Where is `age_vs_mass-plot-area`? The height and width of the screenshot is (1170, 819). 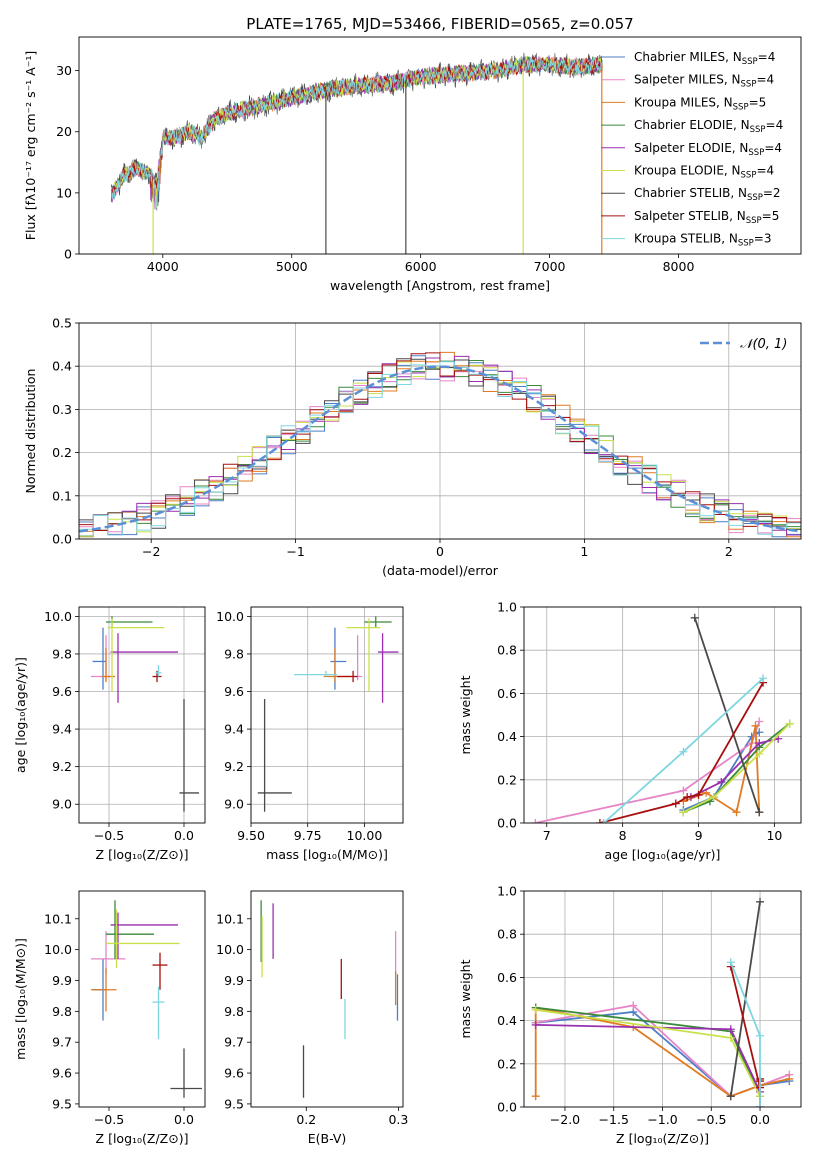
age_vs_mass-plot-area is located at coordinates (328, 714).